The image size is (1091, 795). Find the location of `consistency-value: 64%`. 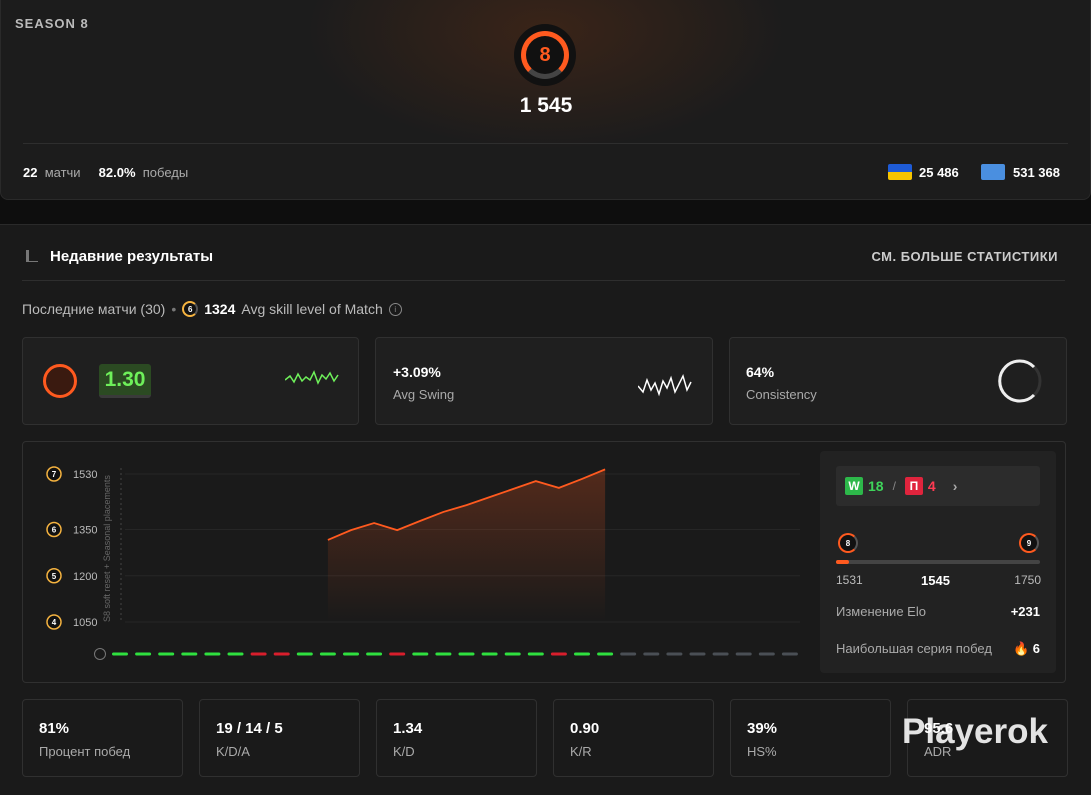

consistency-value: 64% is located at coordinates (760, 372).